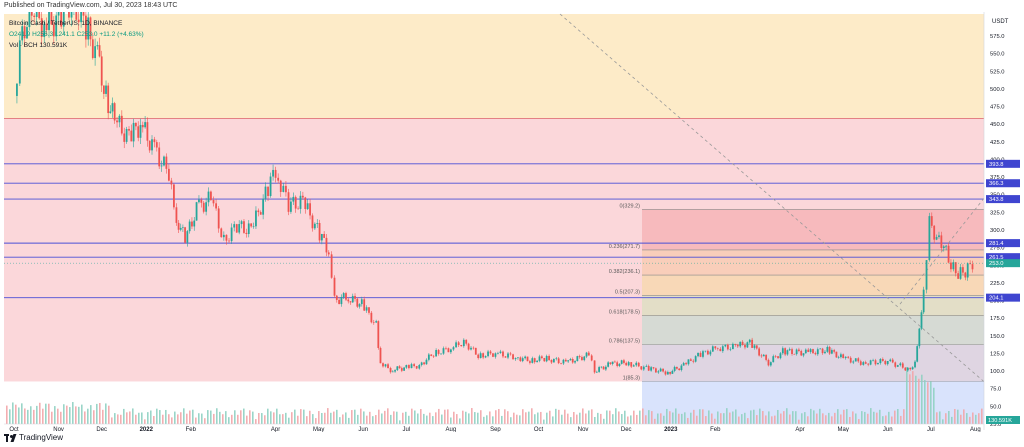 Image resolution: width=1024 pixels, height=447 pixels. Describe the element at coordinates (1003, 199) in the screenshot. I see `level-tag` at that location.